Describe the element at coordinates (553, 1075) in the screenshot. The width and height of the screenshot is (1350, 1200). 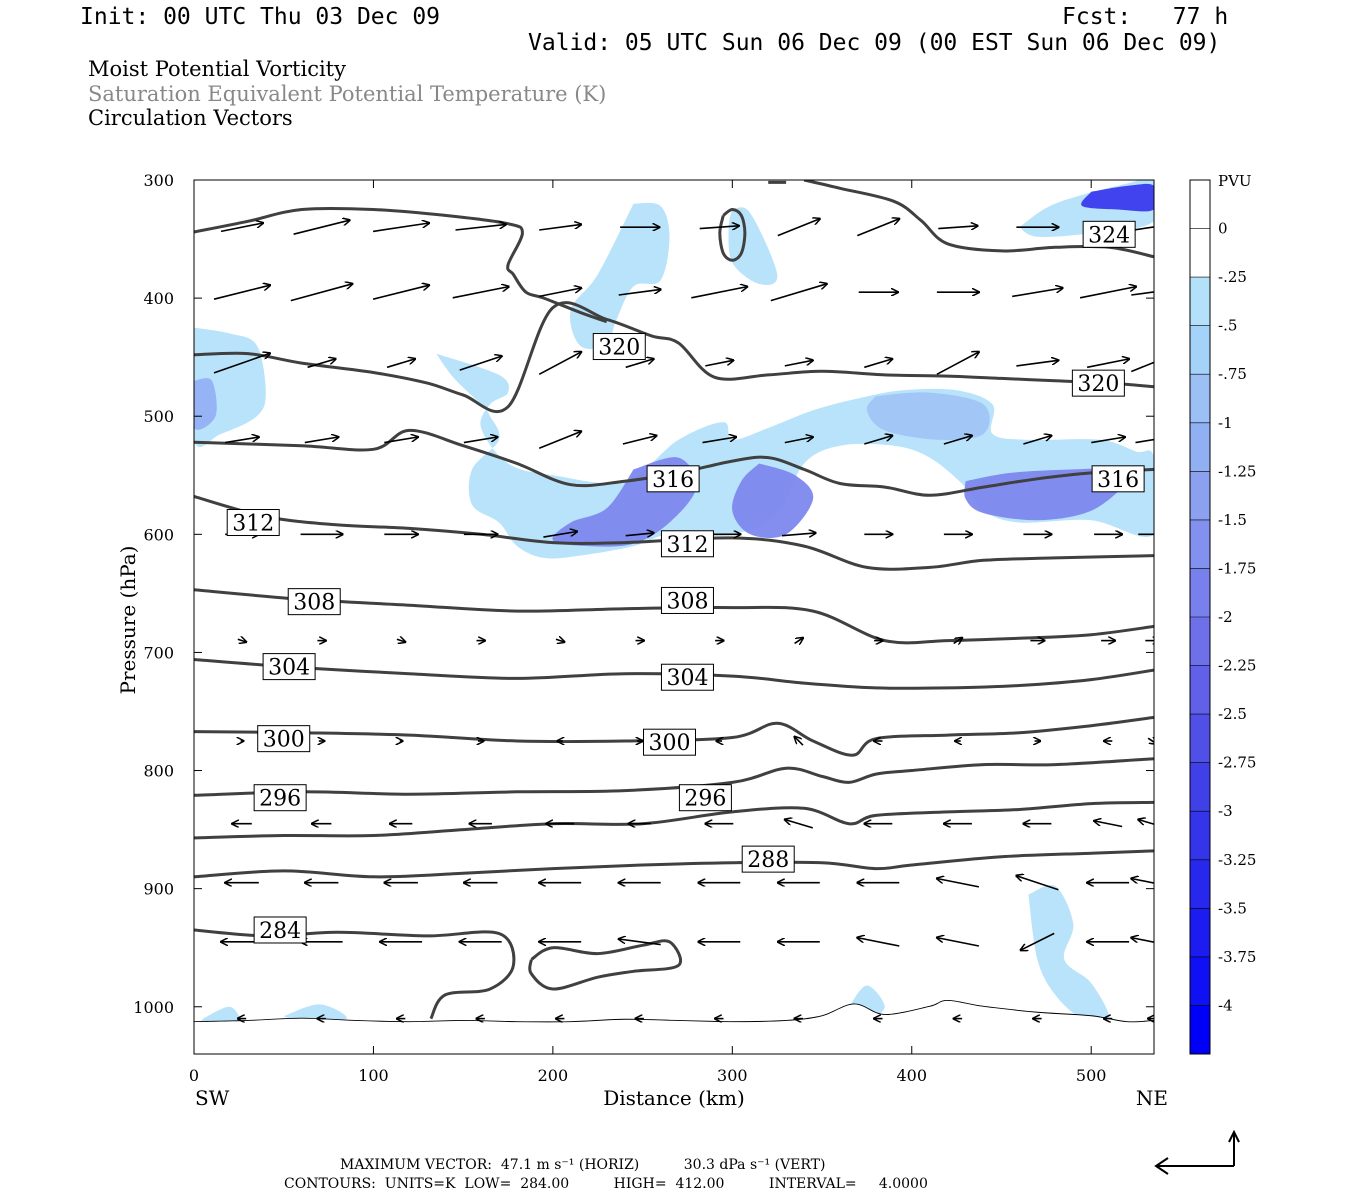
I see `x-tick-label: 200` at that location.